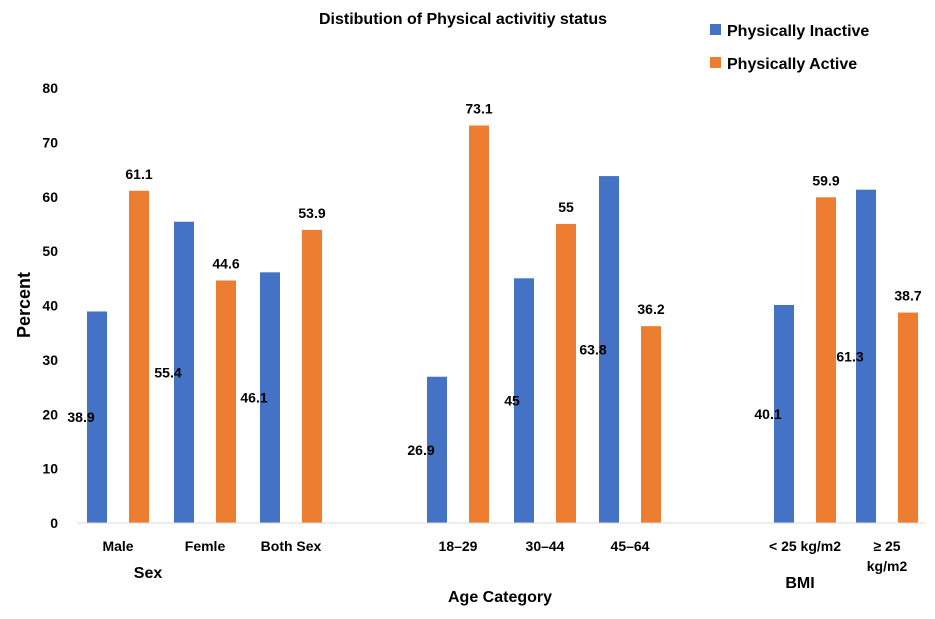 The image size is (935, 619). What do you see at coordinates (566, 207) in the screenshot?
I see `data-label-active: 55` at bounding box center [566, 207].